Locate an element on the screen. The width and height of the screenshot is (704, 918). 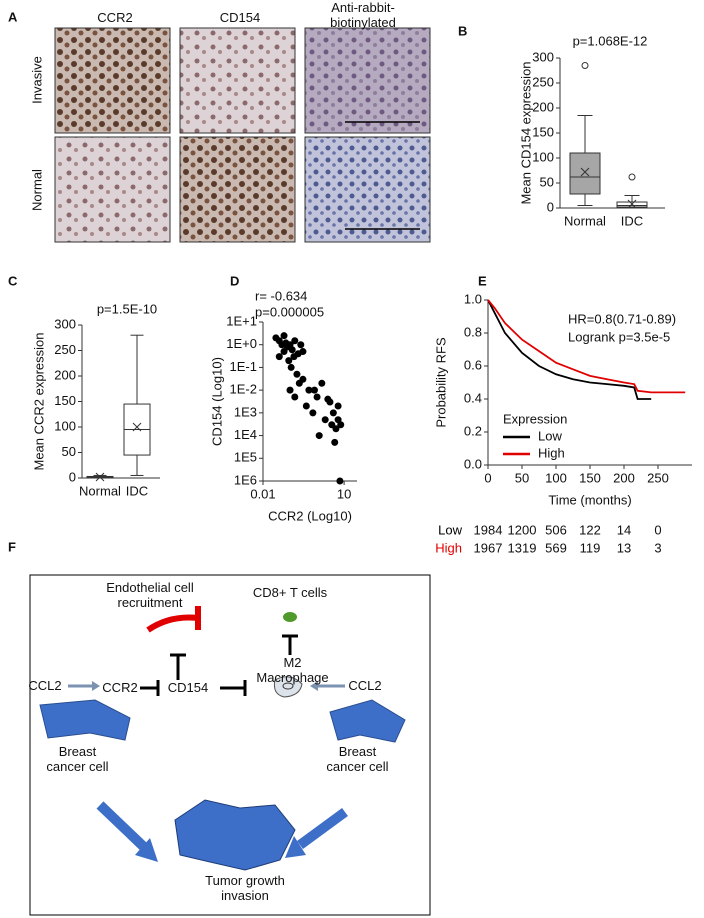
x-tick-label: 200 is located at coordinates (624, 477).